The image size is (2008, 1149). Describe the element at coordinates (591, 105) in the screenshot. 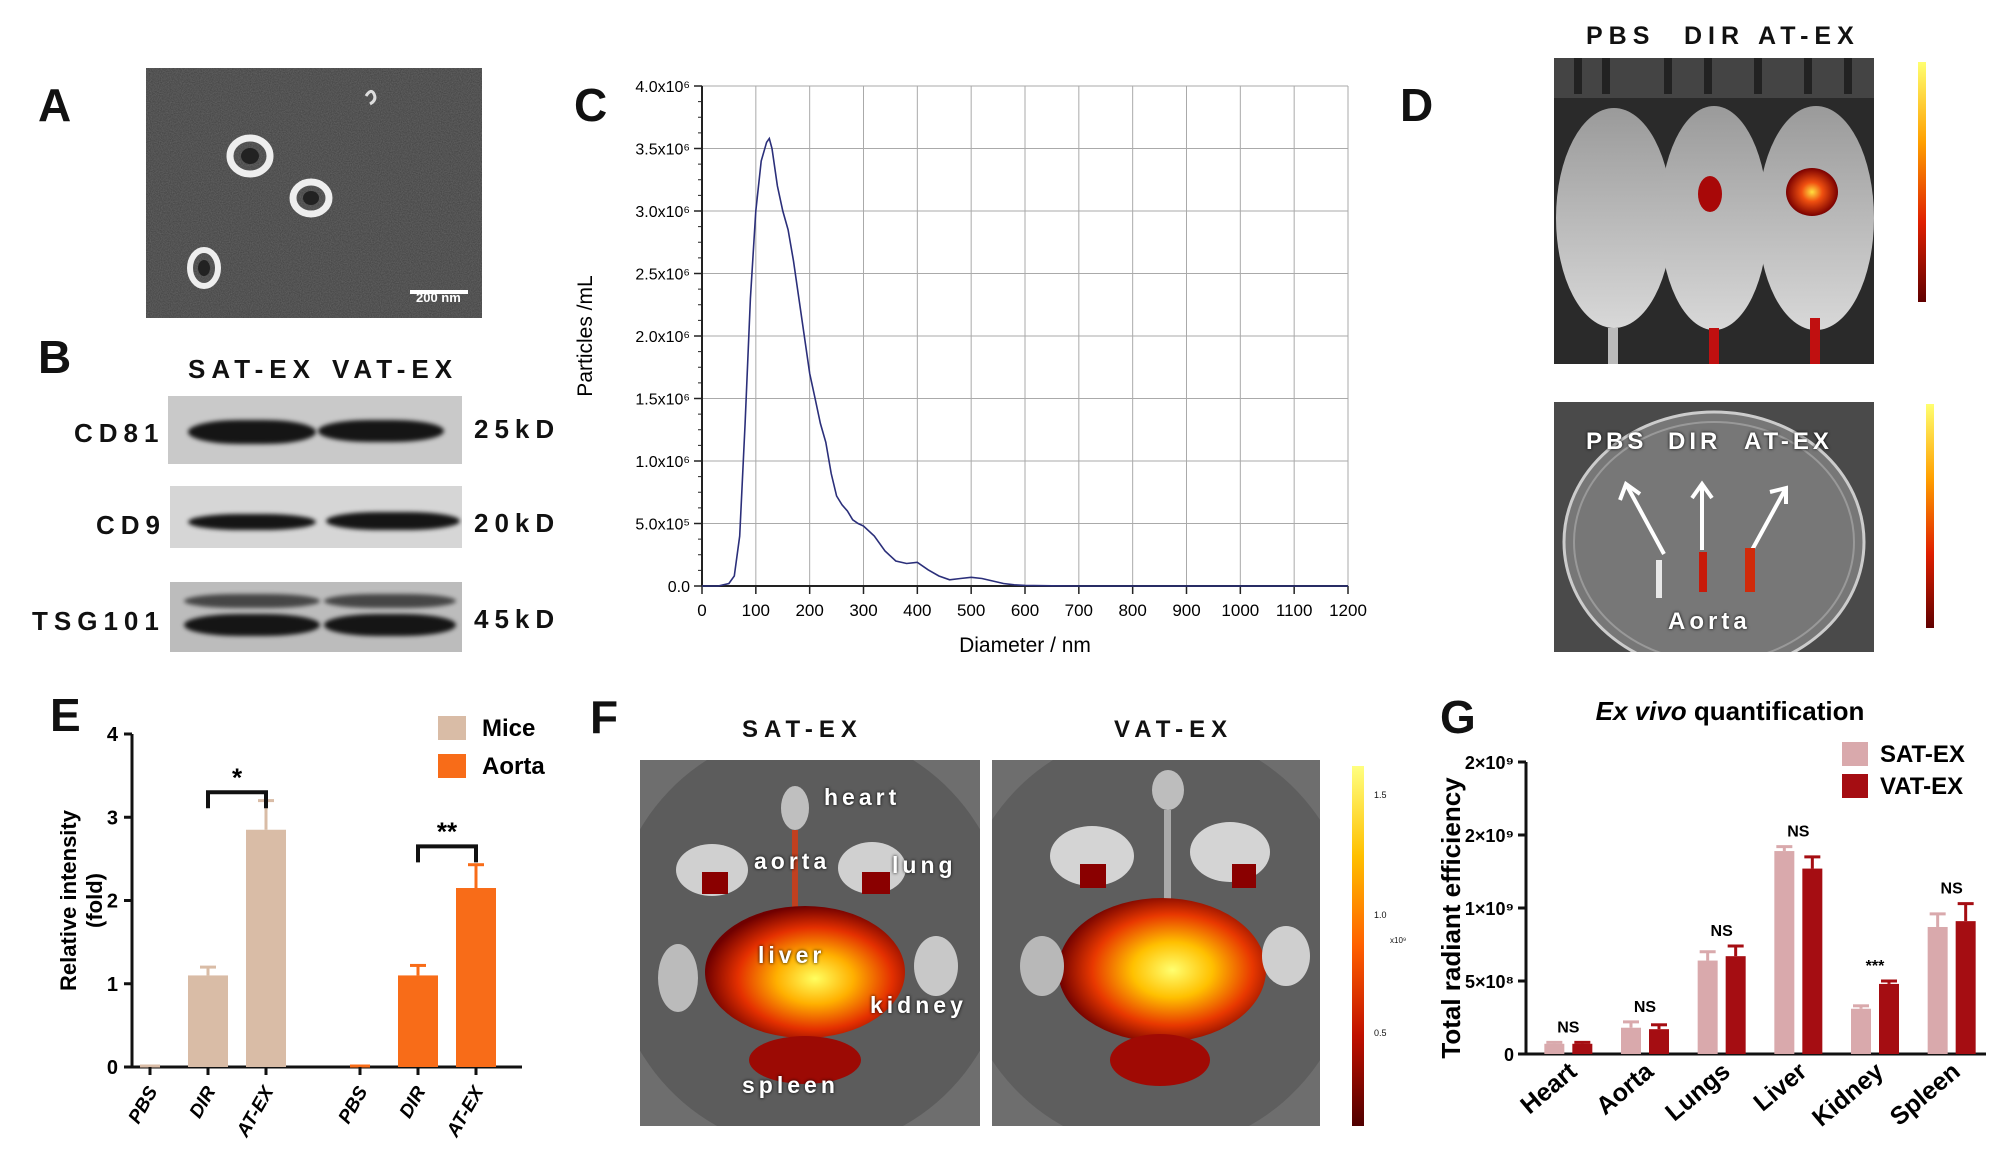

I see `panel-c-letter: C` at that location.